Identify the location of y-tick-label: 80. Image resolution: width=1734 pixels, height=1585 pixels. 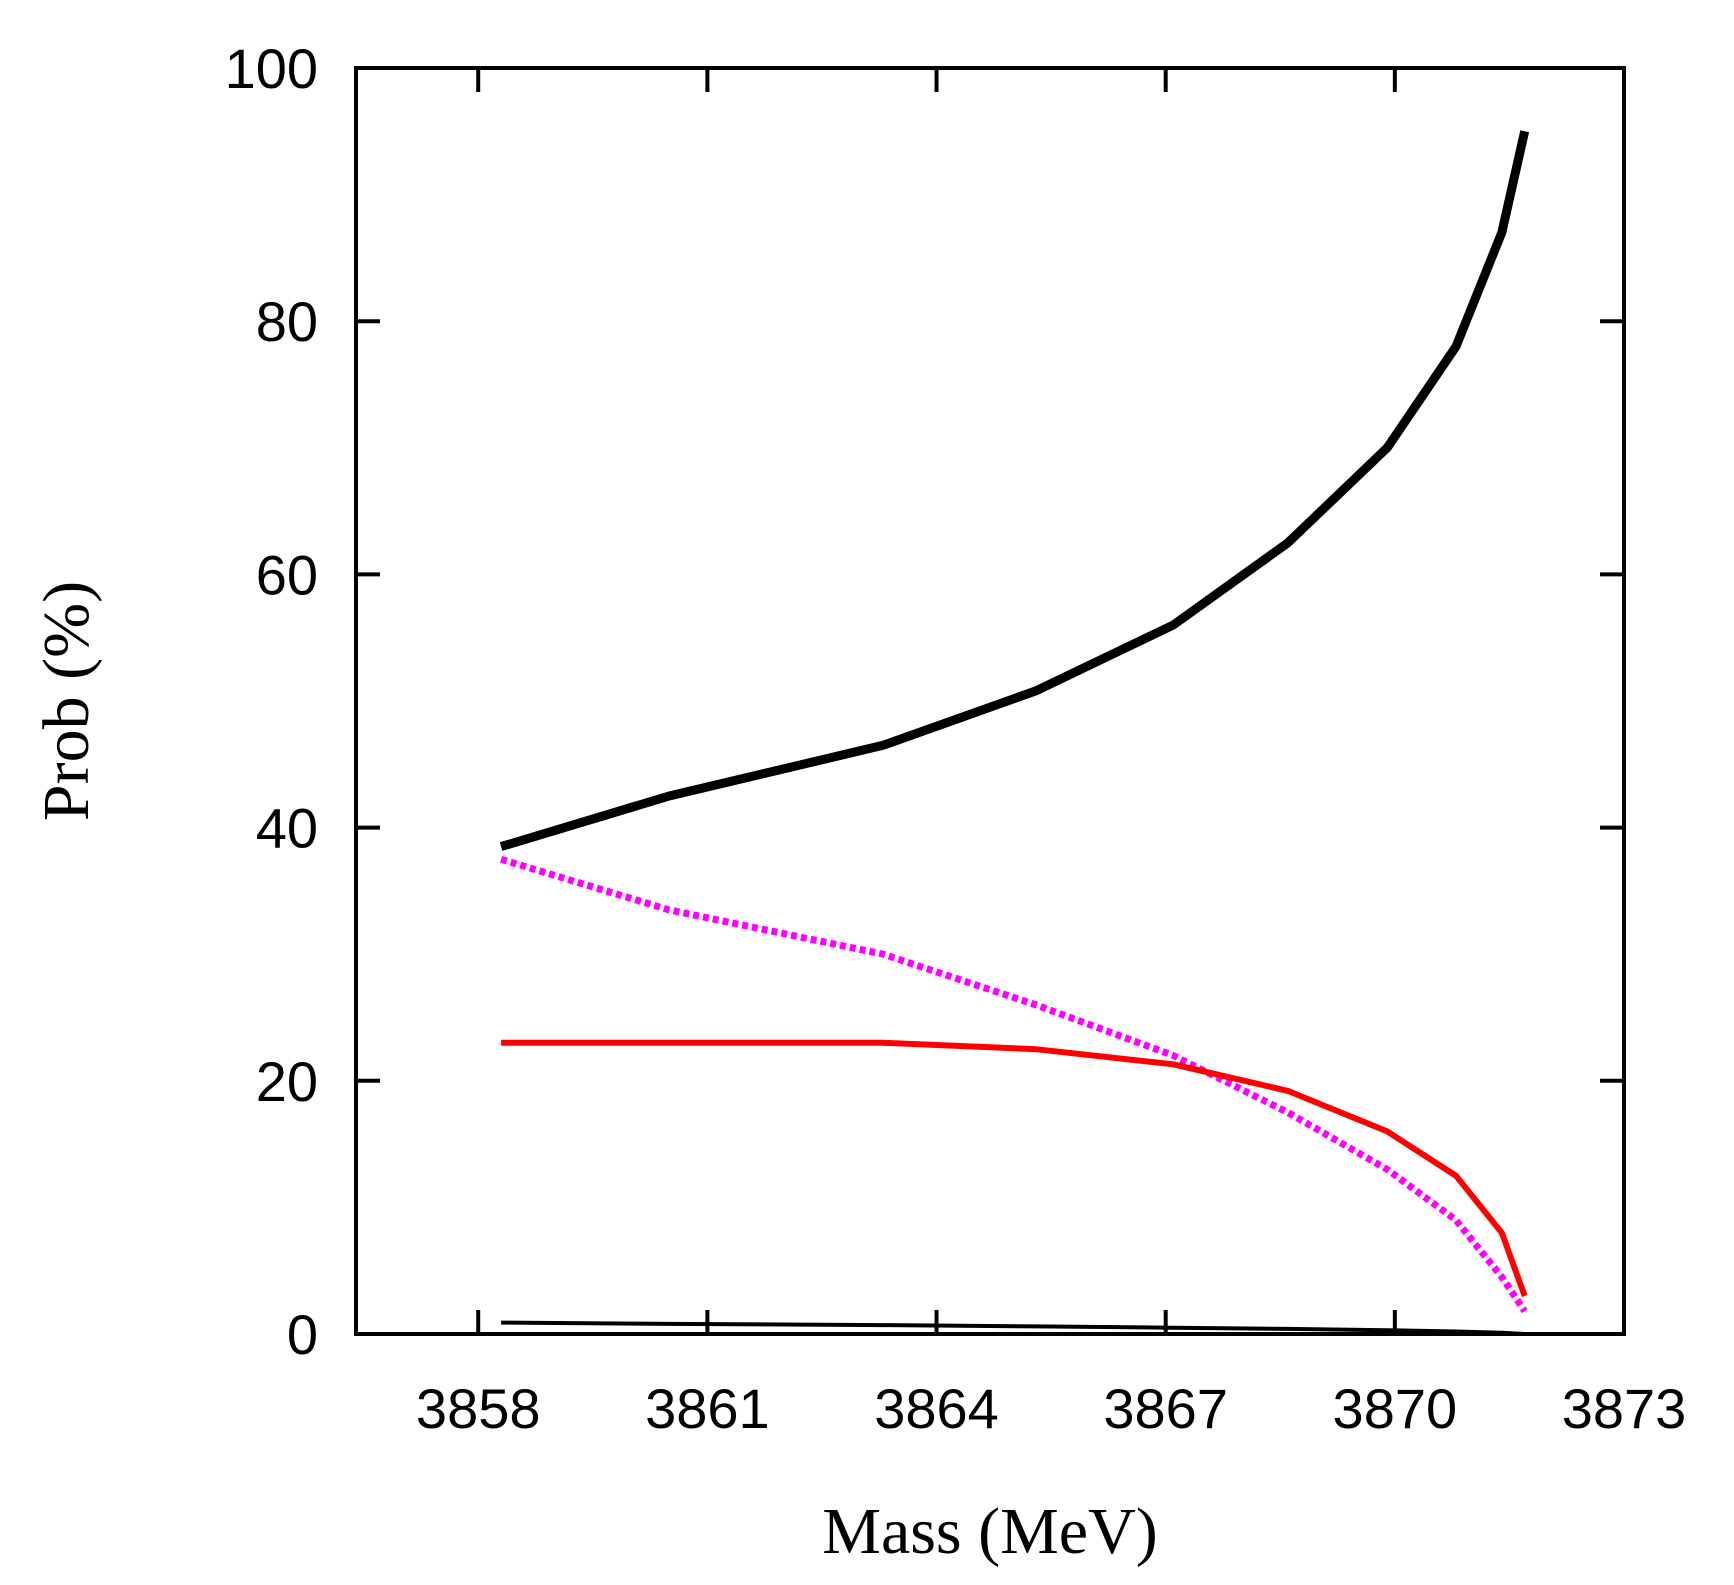
(287, 321).